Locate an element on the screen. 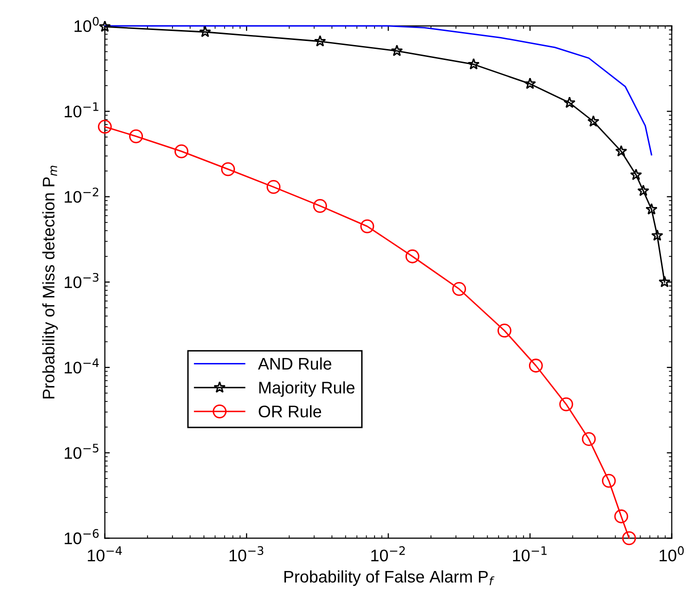 The width and height of the screenshot is (699, 604). legend-label: AND Rule is located at coordinates (295, 363).